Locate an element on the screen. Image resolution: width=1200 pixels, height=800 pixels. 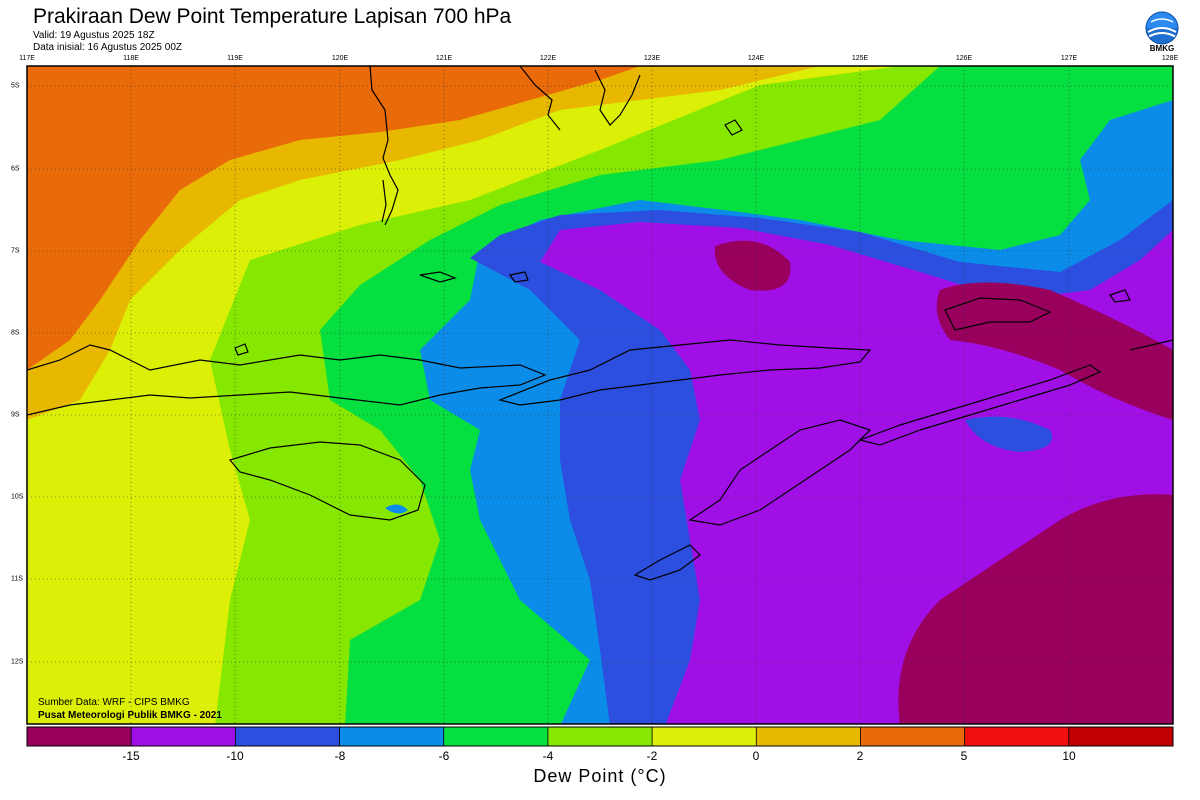
colorbar is located at coordinates (600, 736).